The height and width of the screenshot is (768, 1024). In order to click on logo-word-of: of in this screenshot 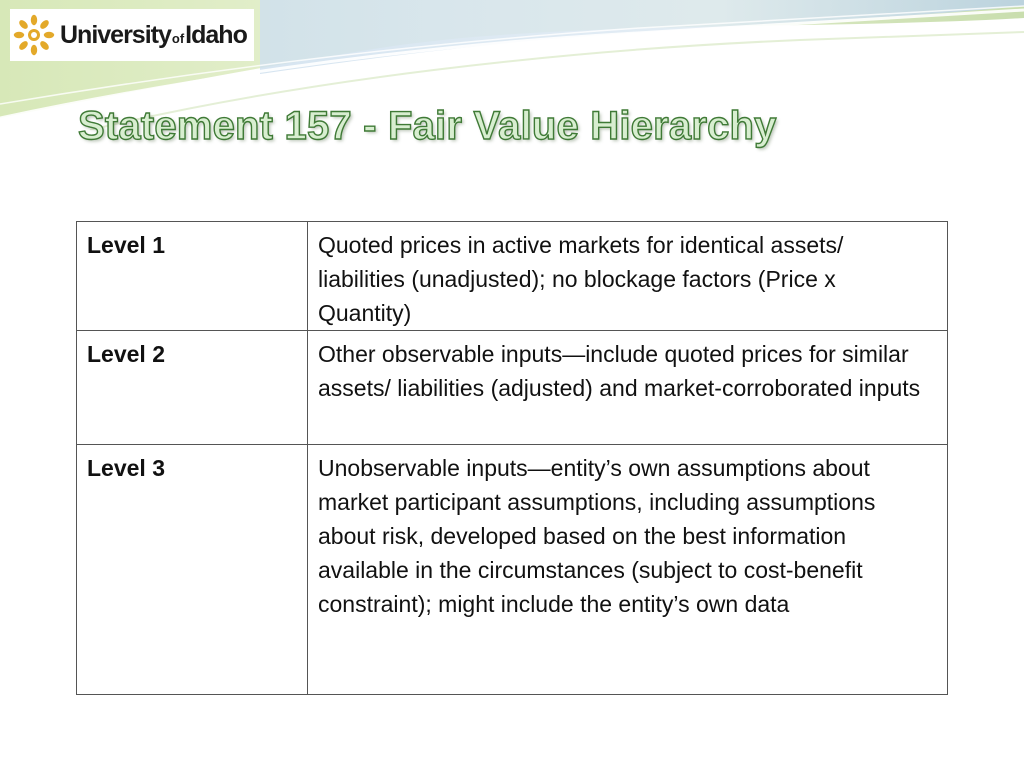, I will do `click(178, 38)`.